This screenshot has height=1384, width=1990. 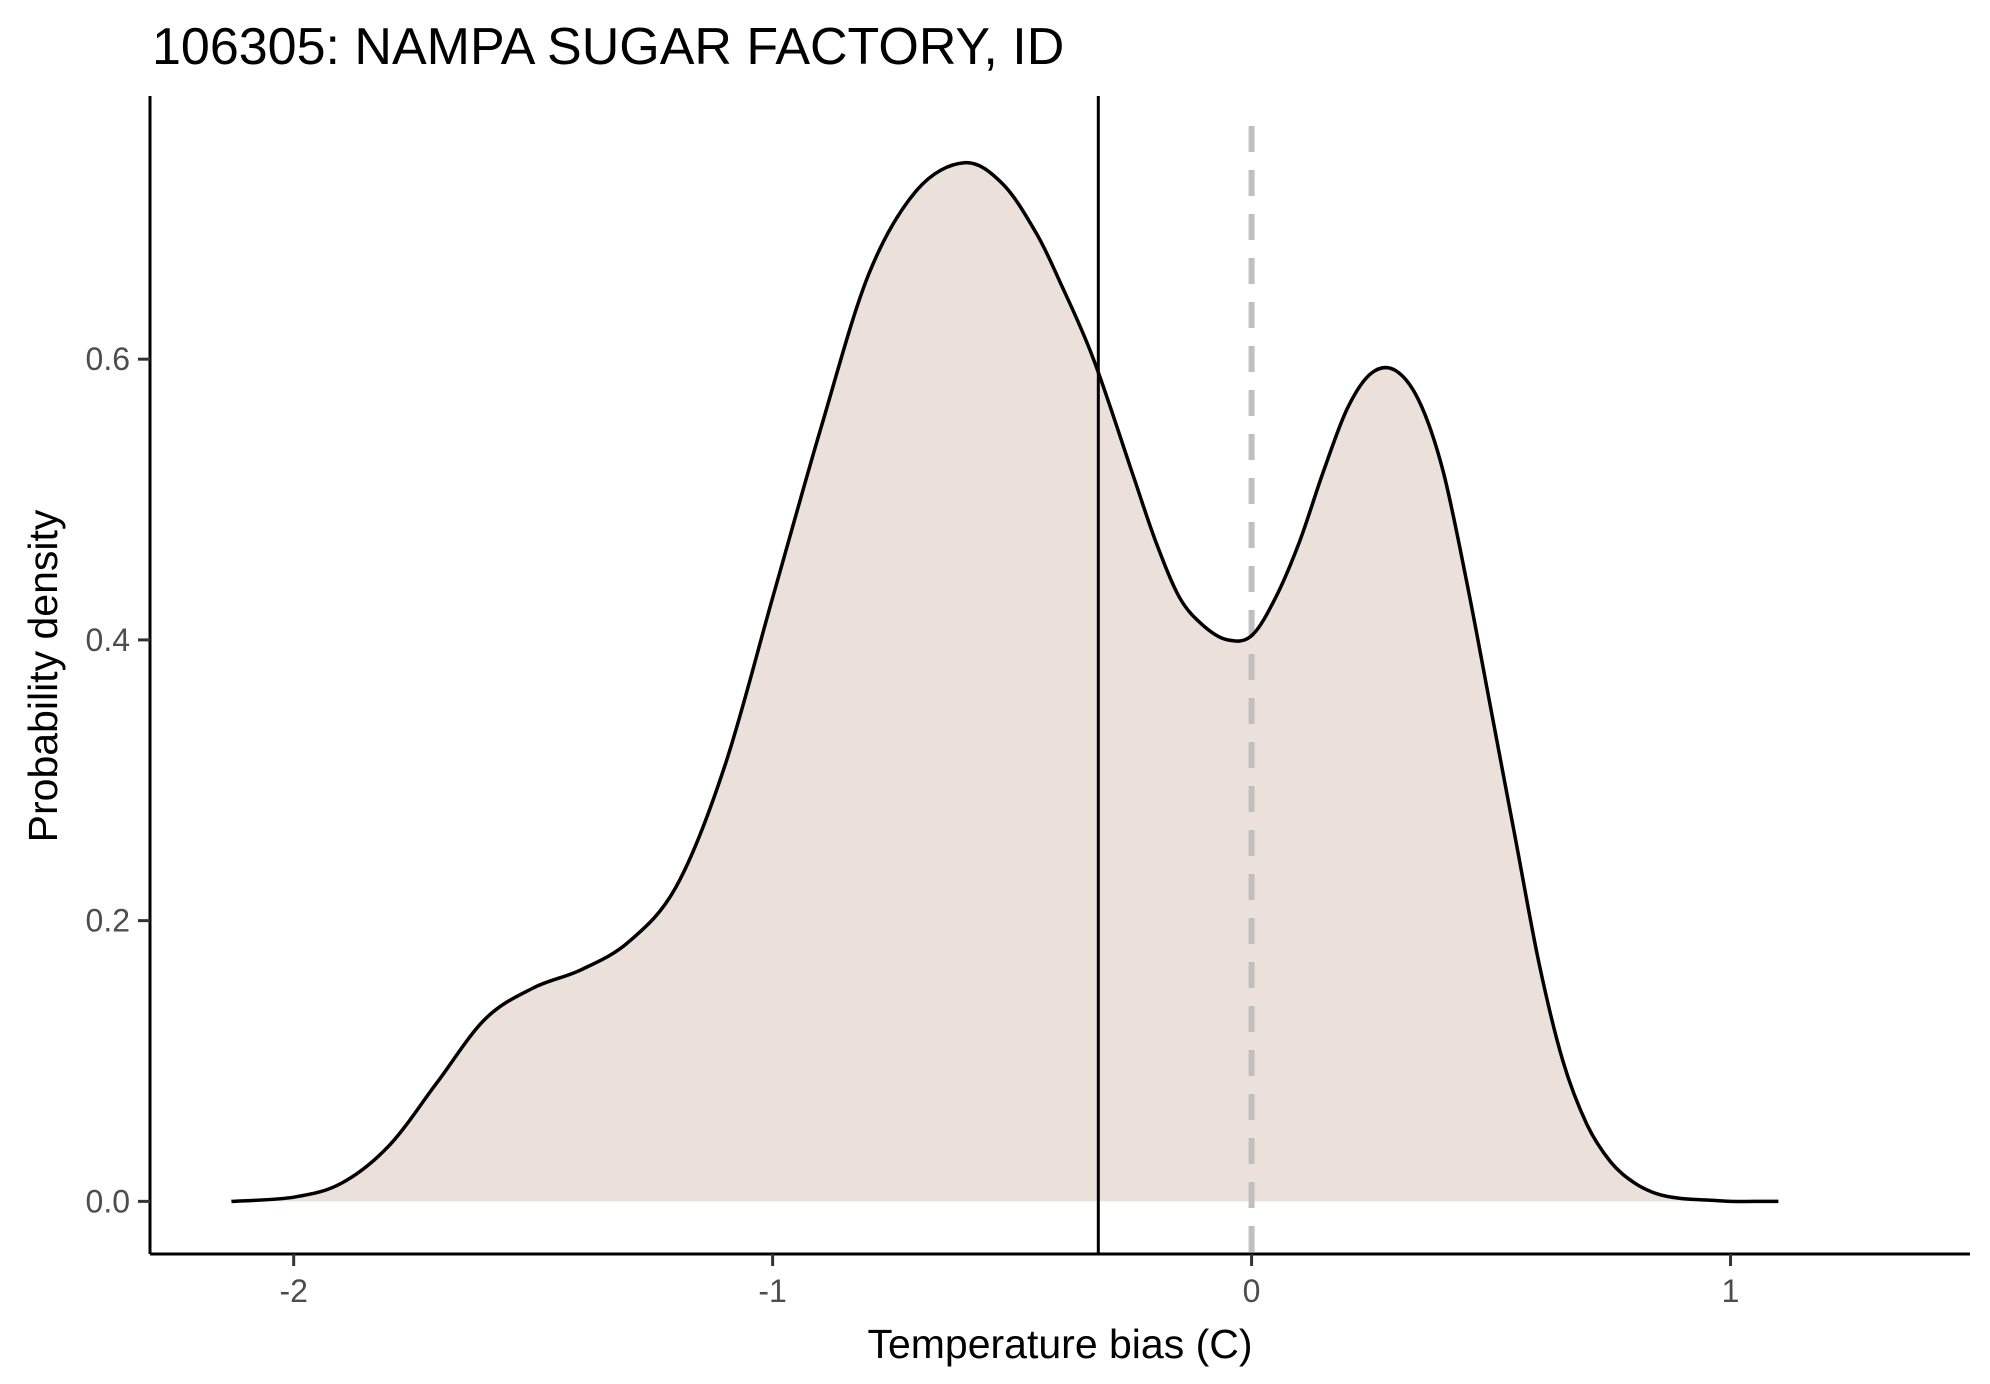 I want to click on y-axis-ticks: 0.0 0.2 0.4 0.6, so click(x=118, y=780).